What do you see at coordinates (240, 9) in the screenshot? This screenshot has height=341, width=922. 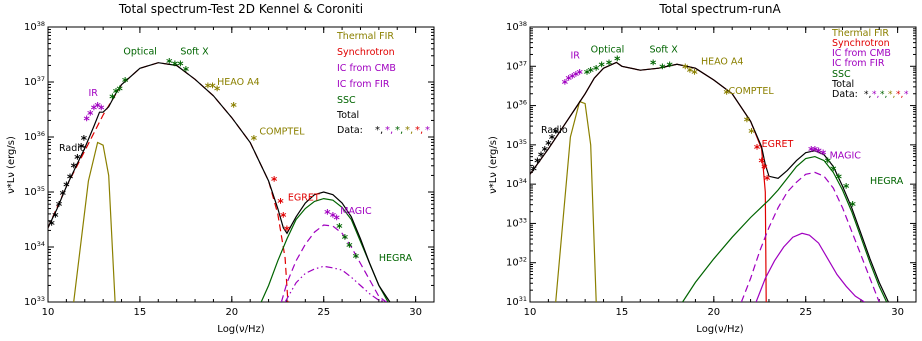 I see `chart-title: Total spectrum-Test 2D Kennel & Coroniti` at bounding box center [240, 9].